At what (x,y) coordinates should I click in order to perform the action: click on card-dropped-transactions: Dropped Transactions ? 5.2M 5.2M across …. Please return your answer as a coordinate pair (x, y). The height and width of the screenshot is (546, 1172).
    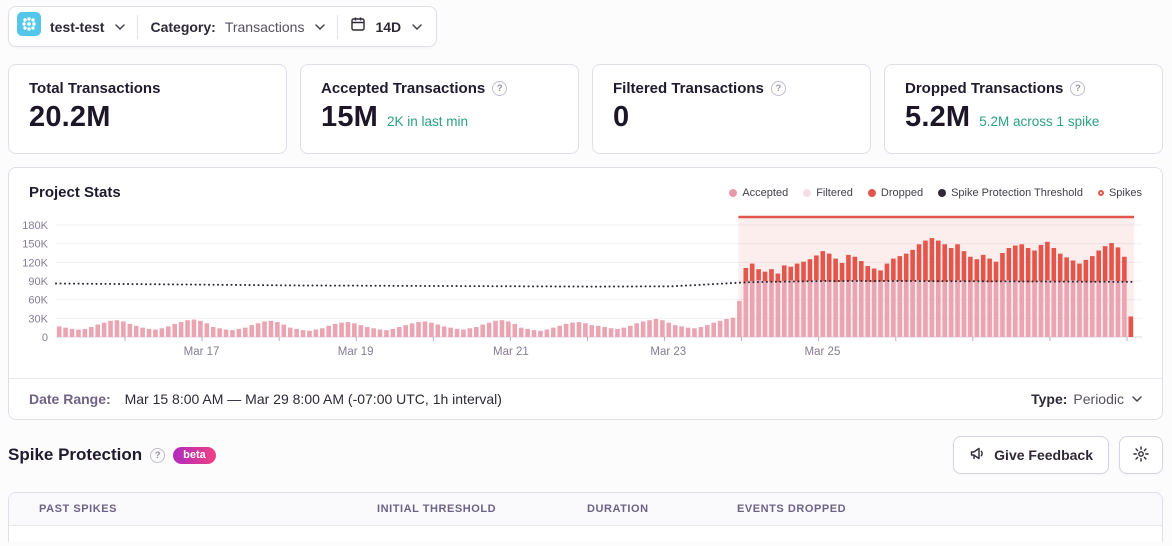
    Looking at the image, I should click on (1023, 109).